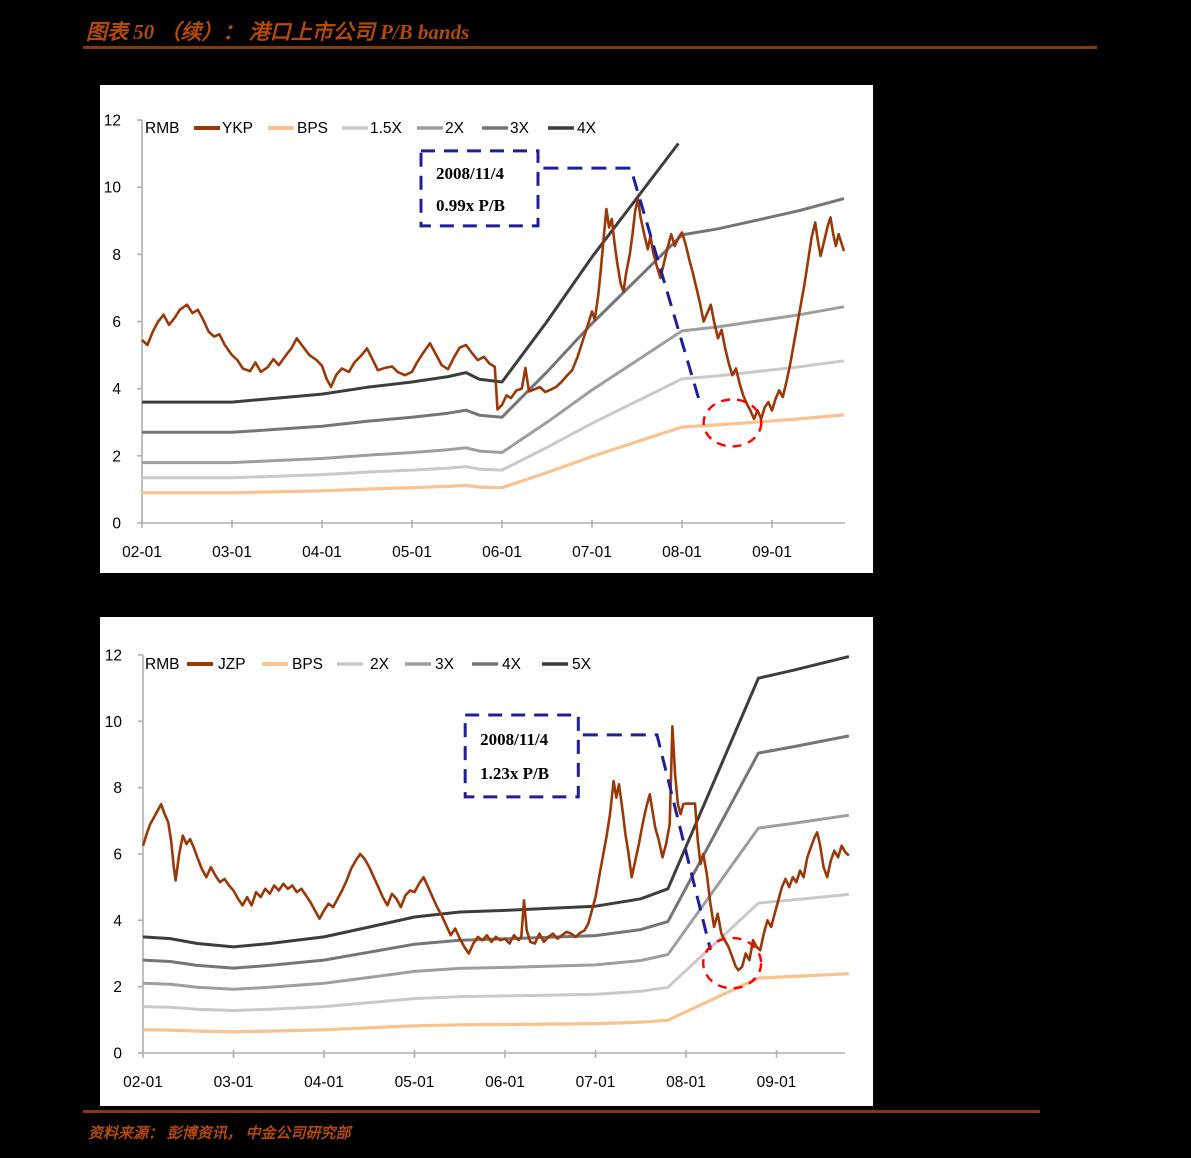  Describe the element at coordinates (411, 273) in the screenshot. I see `band-line-4x` at that location.